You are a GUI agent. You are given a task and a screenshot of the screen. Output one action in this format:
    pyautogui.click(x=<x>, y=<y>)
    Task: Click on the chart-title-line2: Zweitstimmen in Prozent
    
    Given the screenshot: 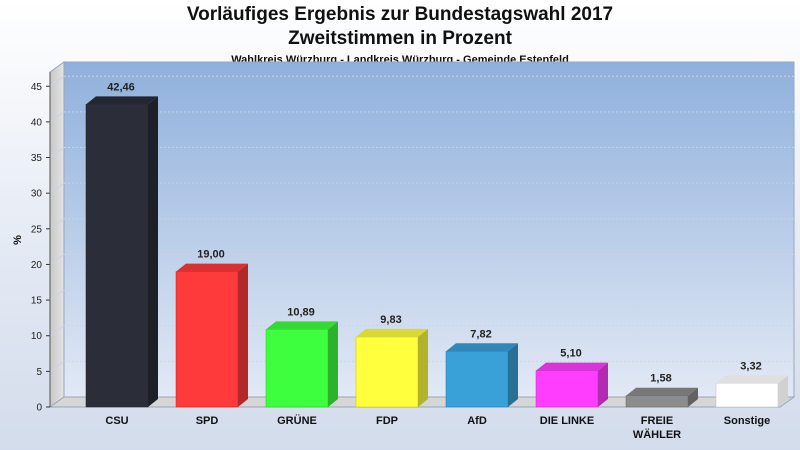 What is the action you would take?
    pyautogui.click(x=400, y=38)
    